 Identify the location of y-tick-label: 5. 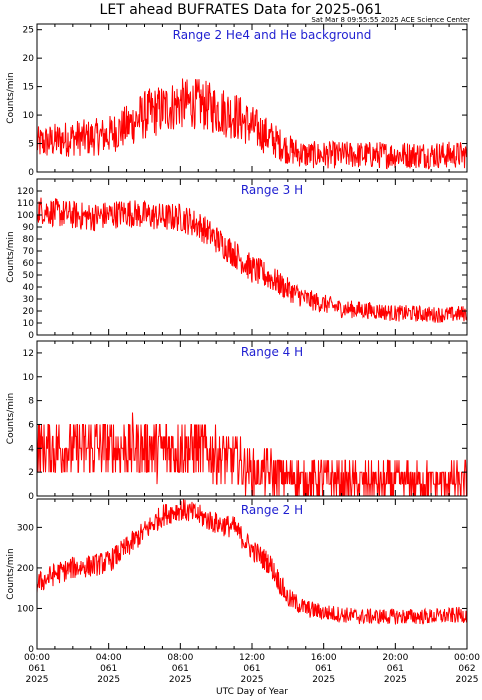
(31, 145).